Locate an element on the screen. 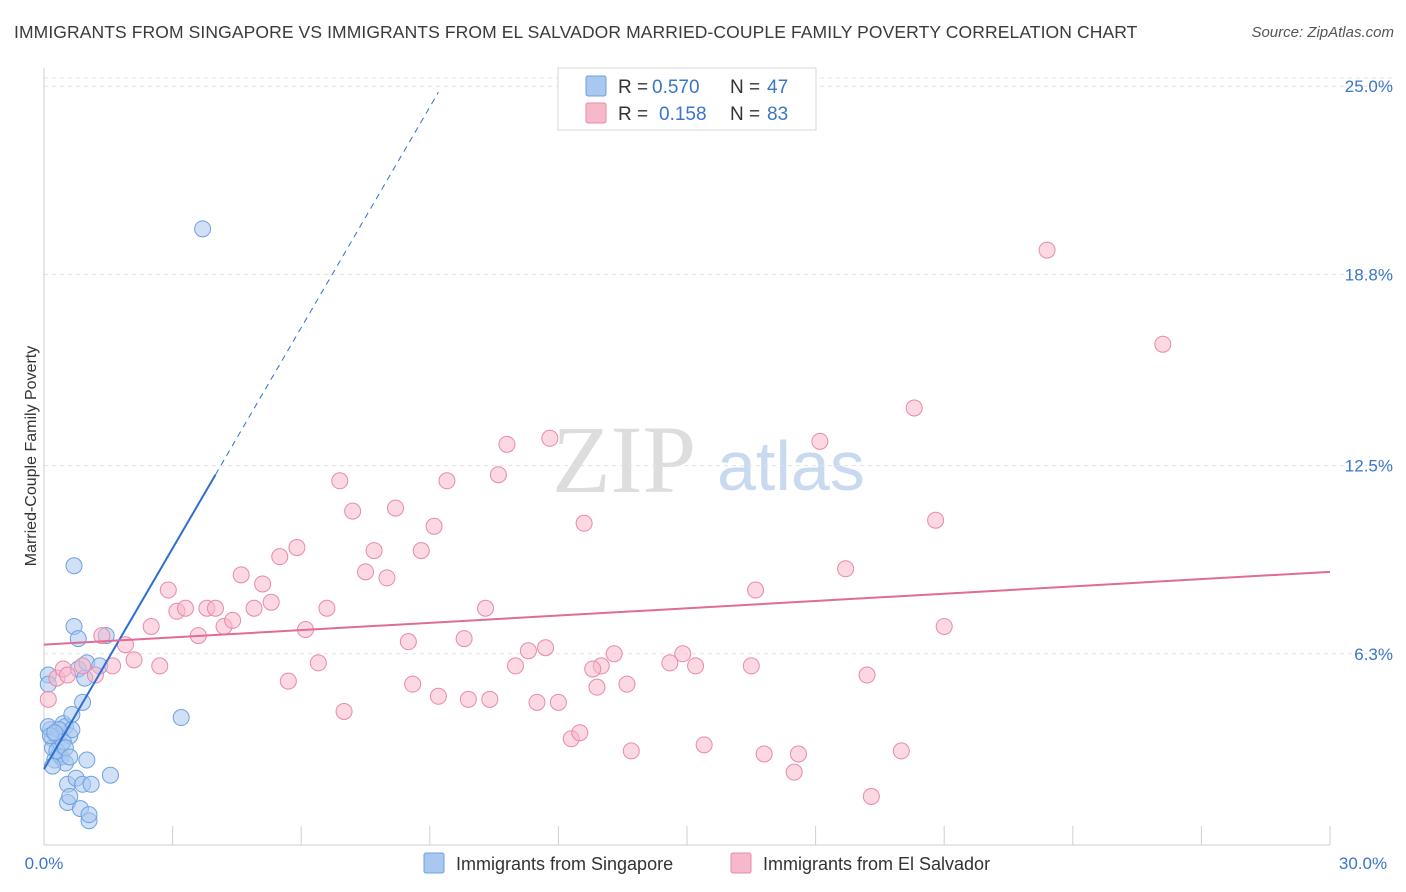  trend-line-el-salvador is located at coordinates (687, 608).